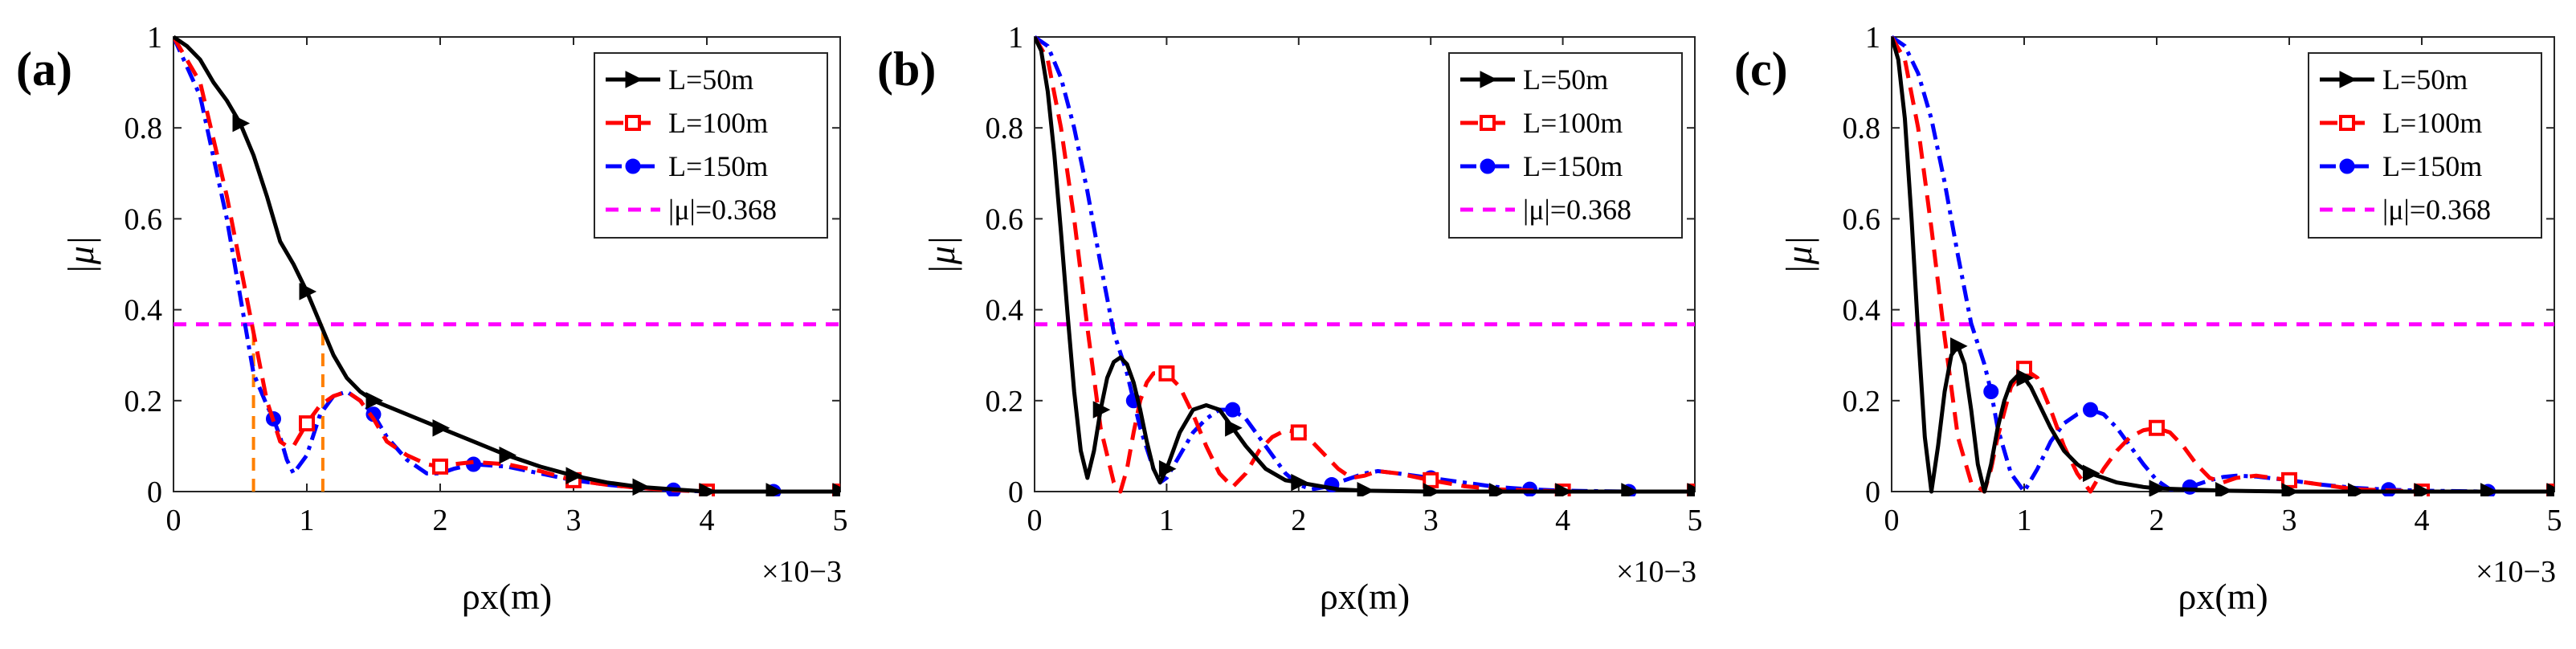  What do you see at coordinates (44, 69) in the screenshot?
I see `panel-label: (a)` at bounding box center [44, 69].